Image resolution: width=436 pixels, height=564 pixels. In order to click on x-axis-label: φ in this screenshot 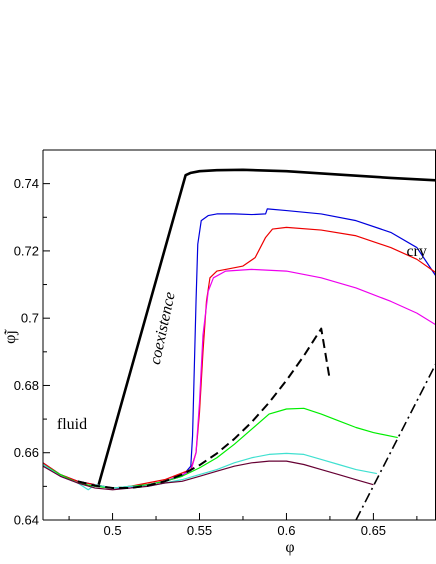, I will do `click(289, 547)`.